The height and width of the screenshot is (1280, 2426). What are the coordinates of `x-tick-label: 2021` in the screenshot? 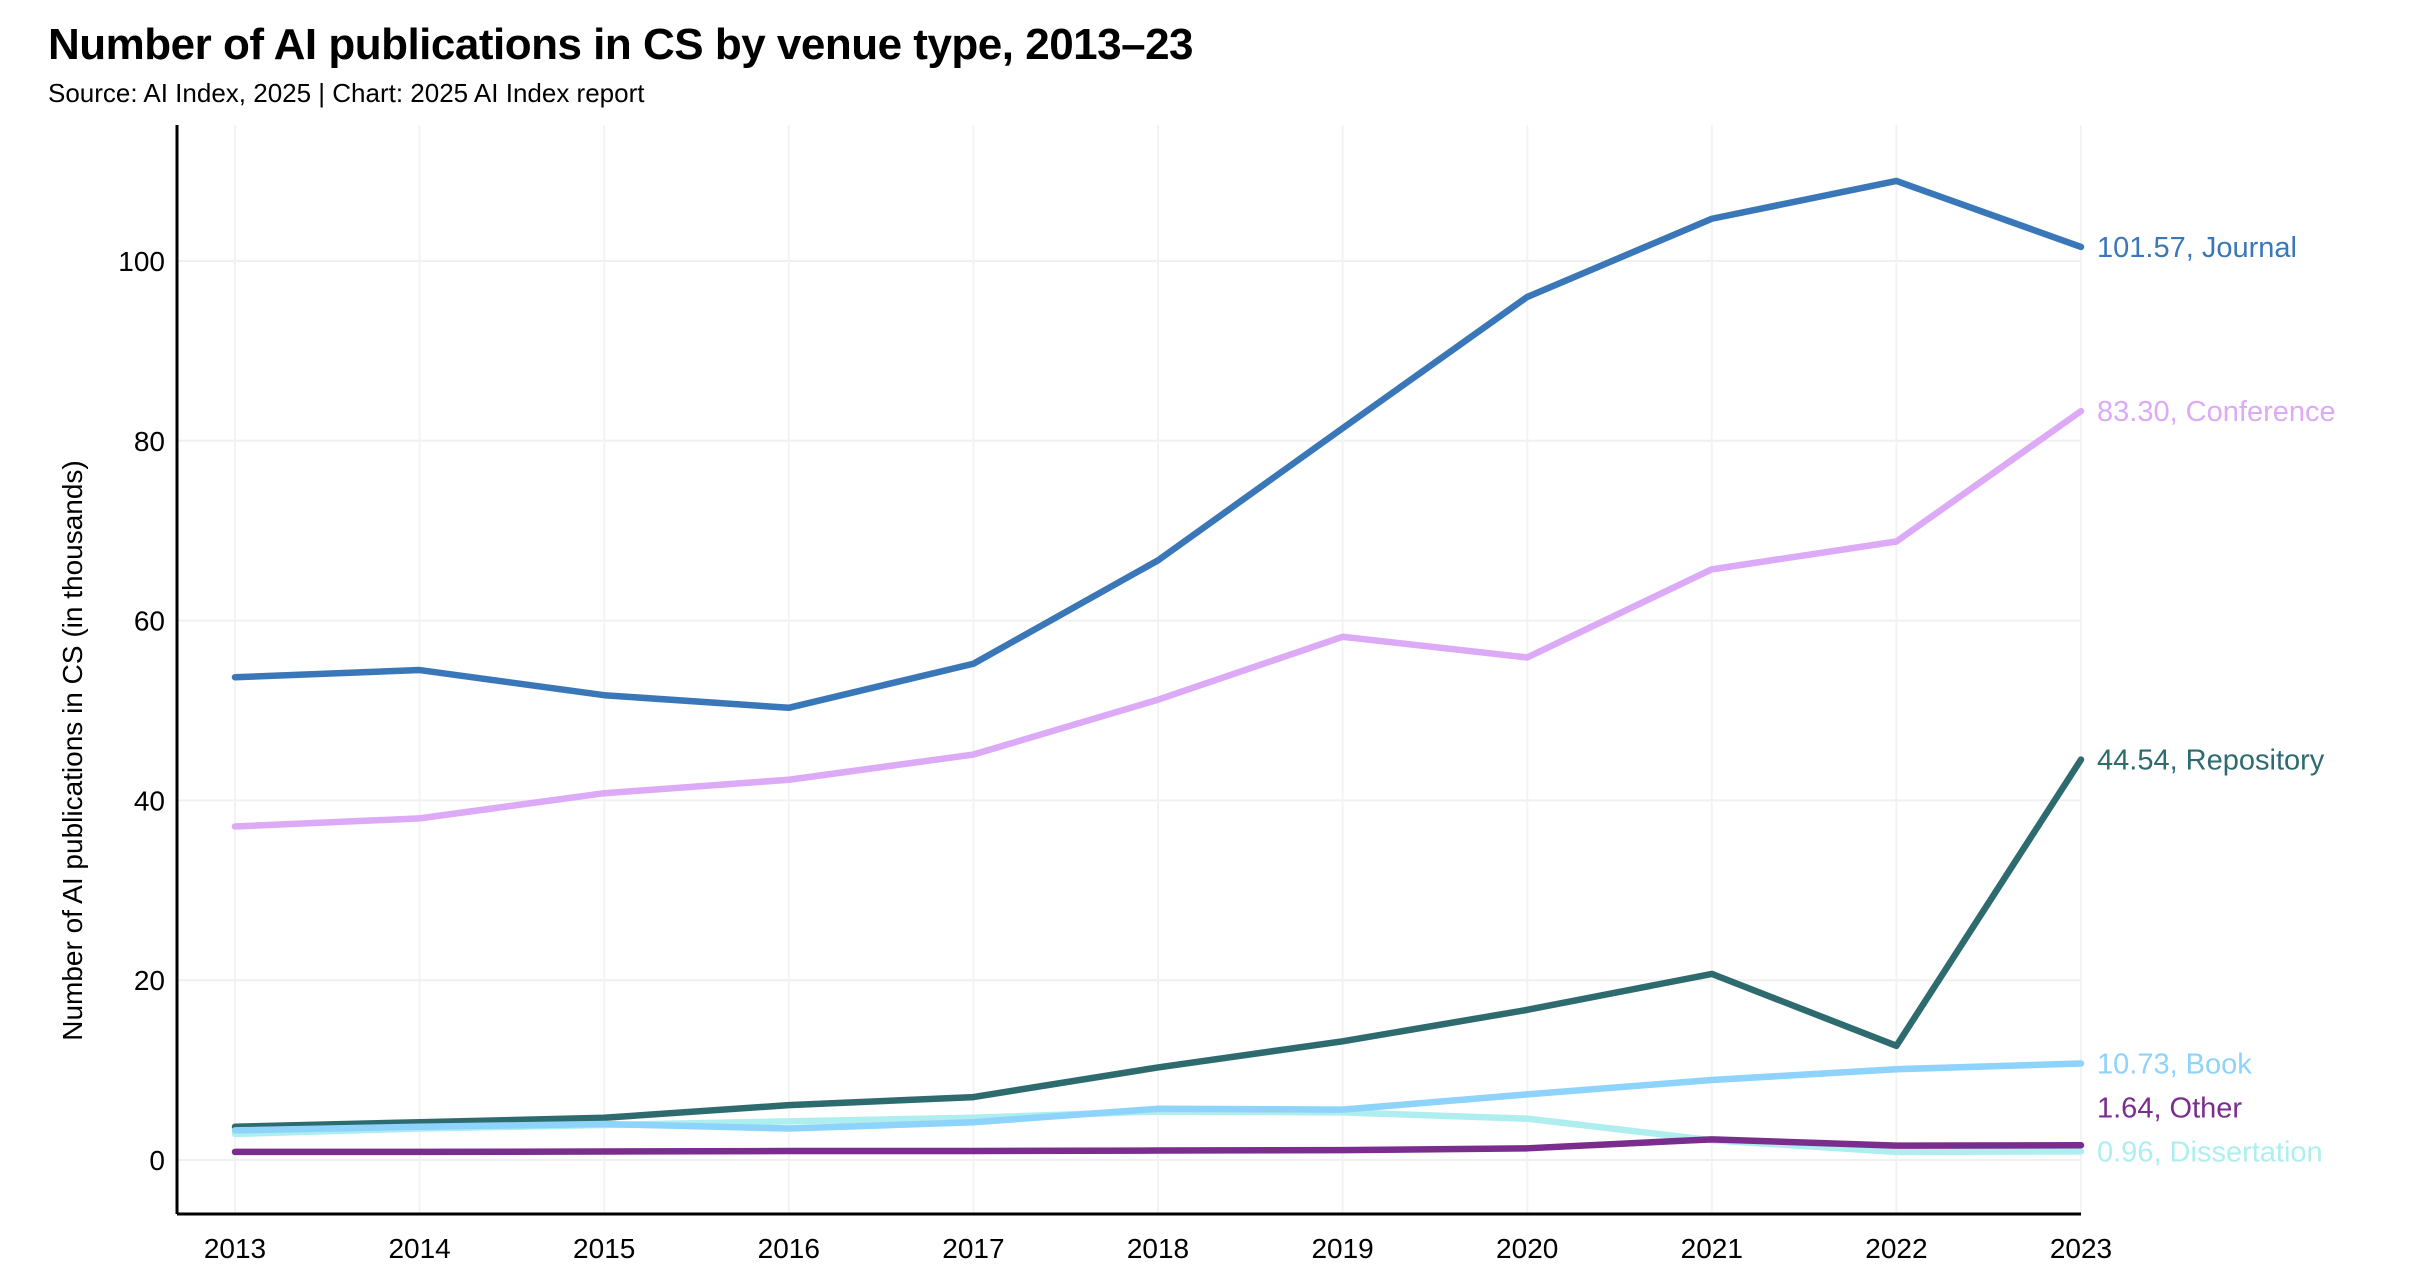 It's located at (1712, 1248).